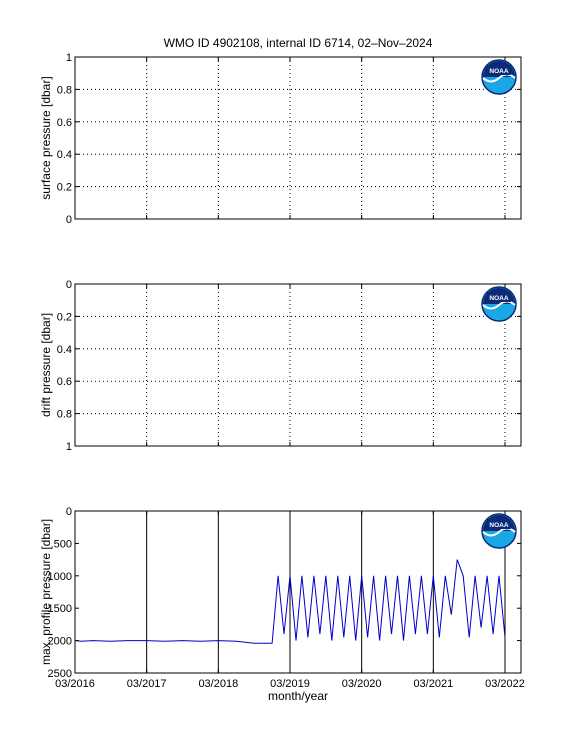  I want to click on x-tick-label: 03/2019, so click(290, 684).